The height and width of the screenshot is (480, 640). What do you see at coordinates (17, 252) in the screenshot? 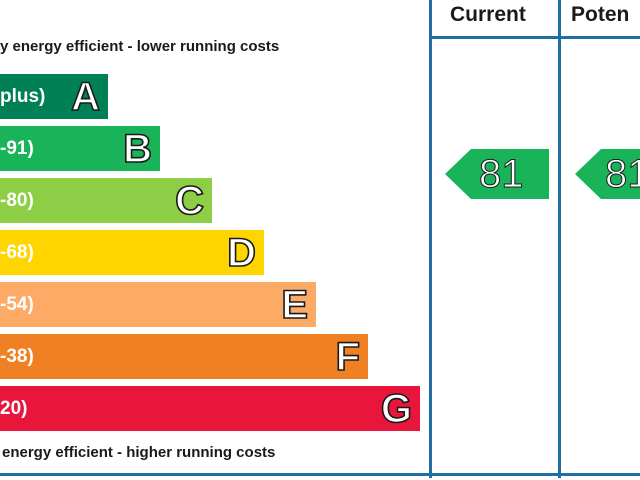
I see `band-d-range: -68)` at bounding box center [17, 252].